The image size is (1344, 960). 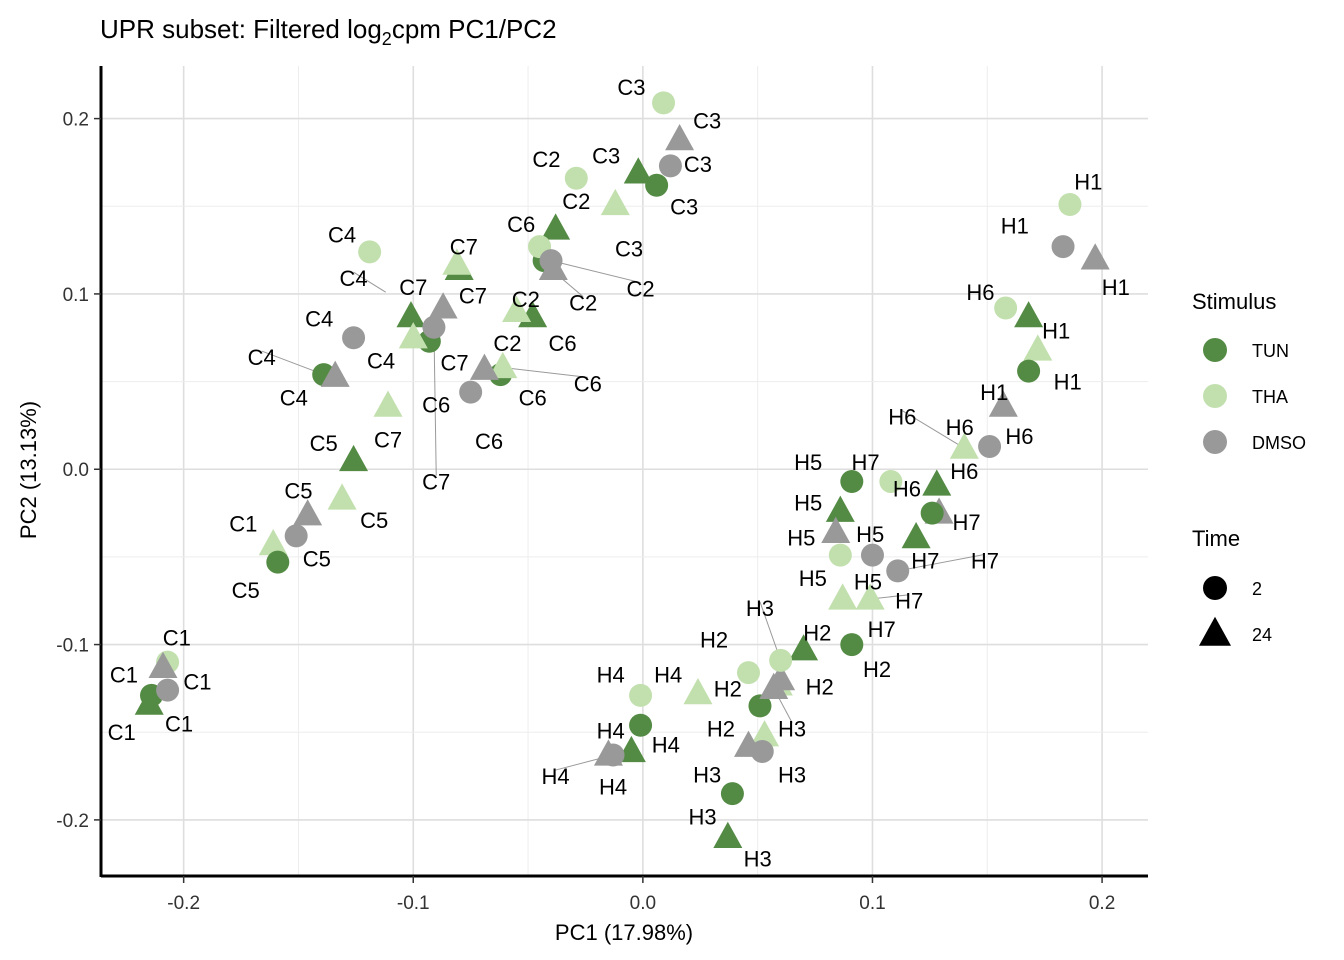 What do you see at coordinates (1038, 347) in the screenshot?
I see `data-point-h1-tha-24h` at bounding box center [1038, 347].